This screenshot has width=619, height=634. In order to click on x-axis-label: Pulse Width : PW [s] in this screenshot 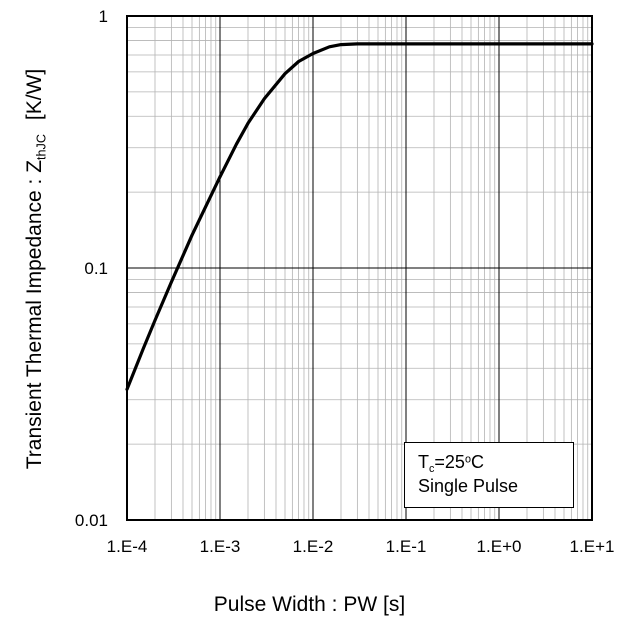, I will do `click(309, 604)`.